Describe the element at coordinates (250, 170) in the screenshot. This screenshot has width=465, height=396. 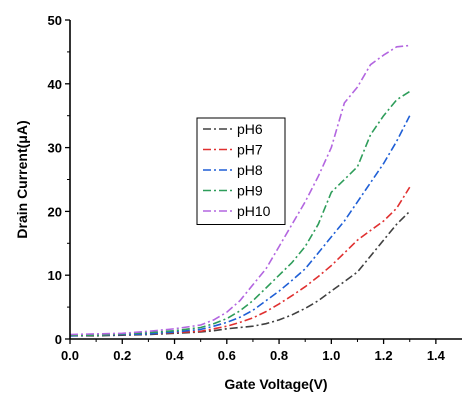
I see `legend-label: pH8` at that location.